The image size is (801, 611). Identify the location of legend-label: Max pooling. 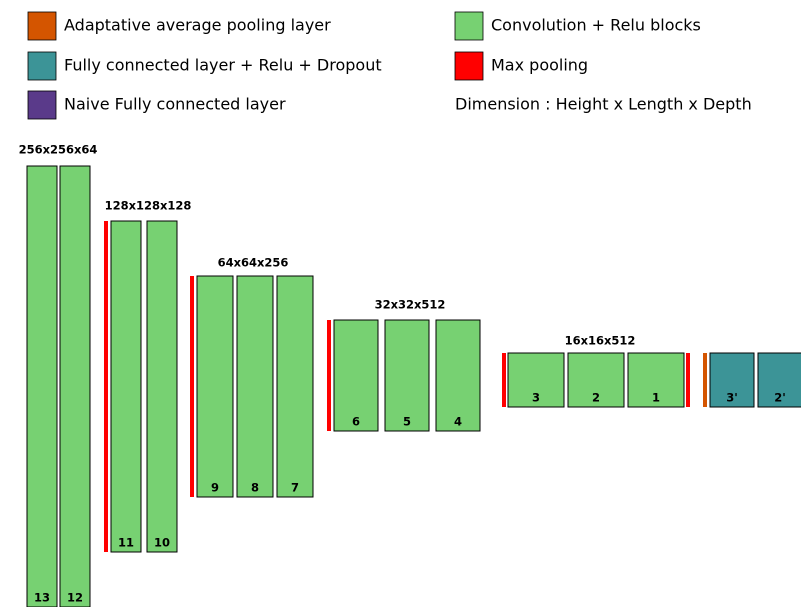
(539, 65).